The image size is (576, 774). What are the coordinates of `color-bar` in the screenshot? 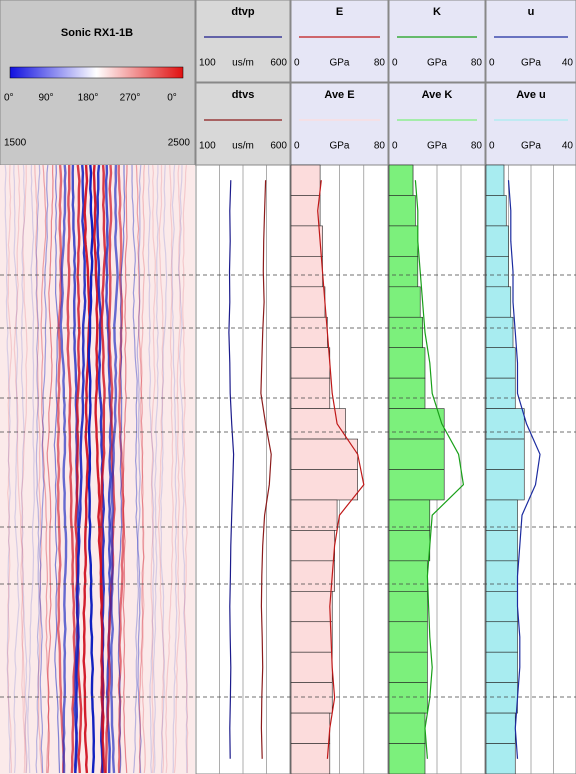 It's located at (96, 72).